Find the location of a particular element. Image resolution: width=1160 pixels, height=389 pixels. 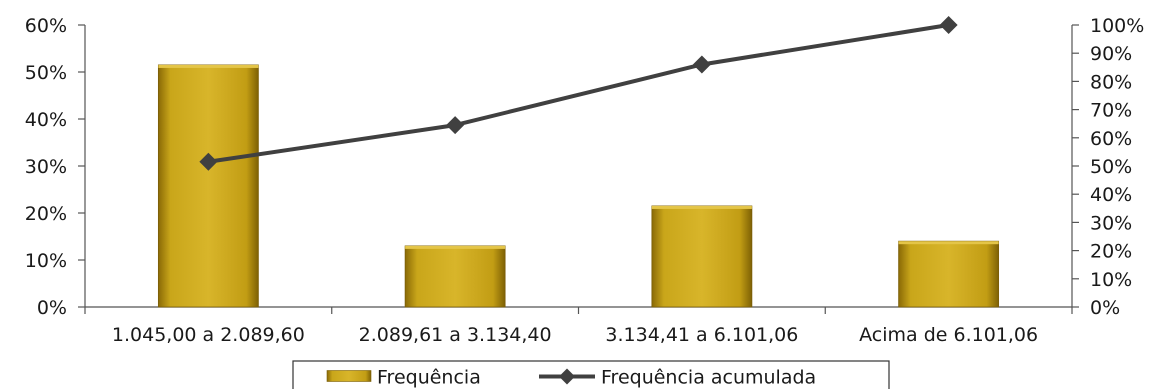

x-tick-label: 3.134,41 a 6.101,06 is located at coordinates (701, 335).